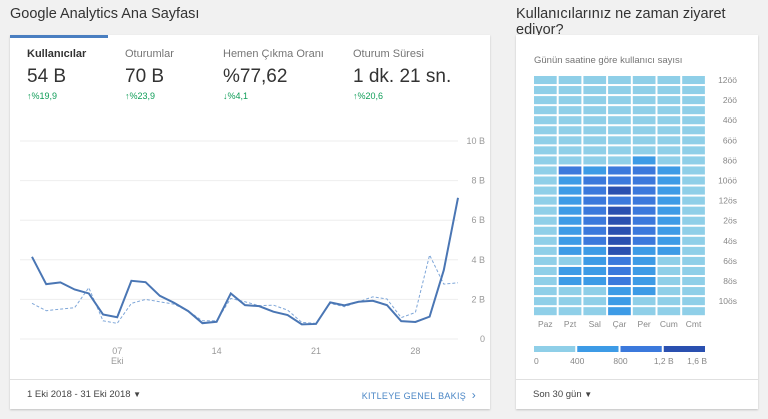 The height and width of the screenshot is (419, 768). Describe the element at coordinates (620, 361) in the screenshot. I see `legend-tick-label: 800` at that location.